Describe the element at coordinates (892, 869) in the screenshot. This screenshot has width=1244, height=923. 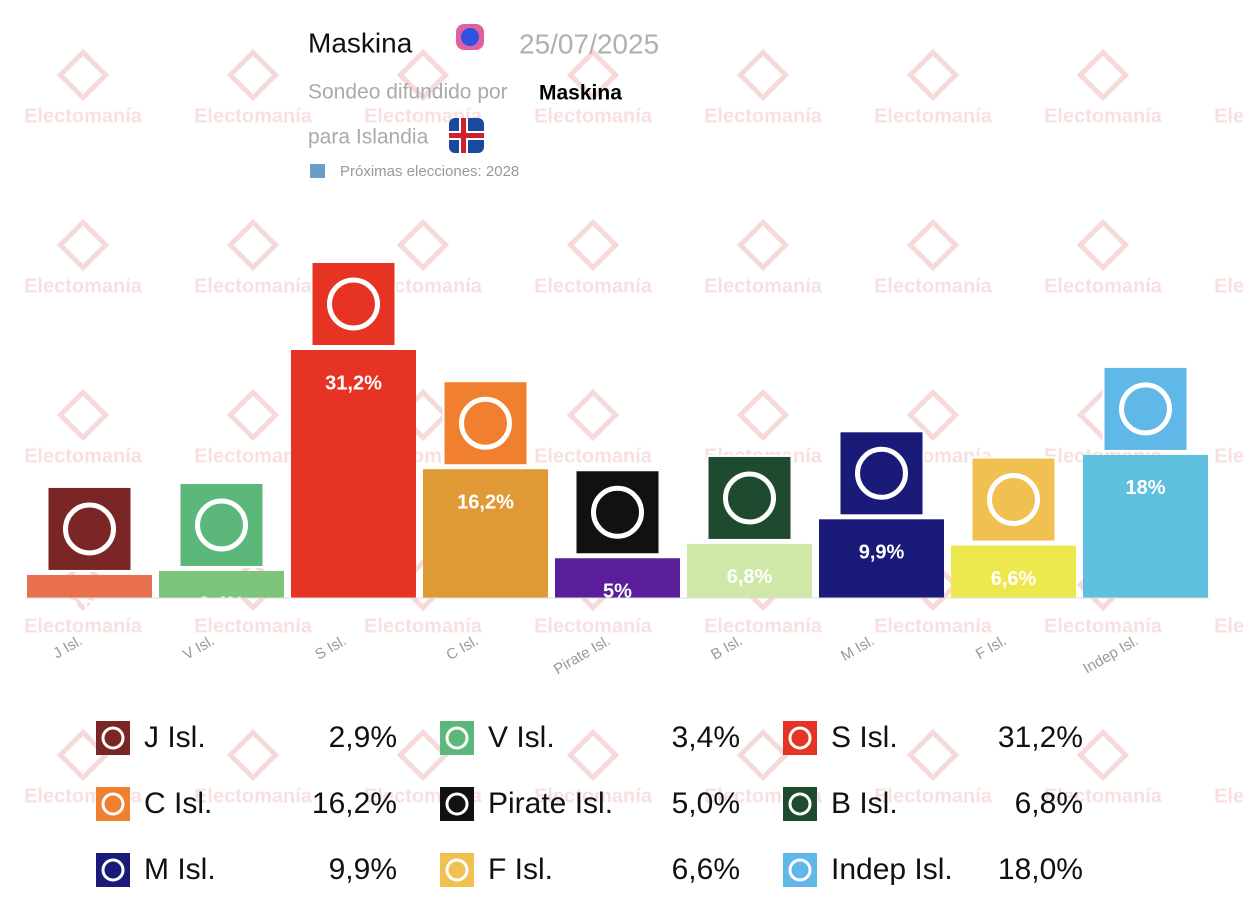
I see `legend-name: Indep Isl.` at that location.